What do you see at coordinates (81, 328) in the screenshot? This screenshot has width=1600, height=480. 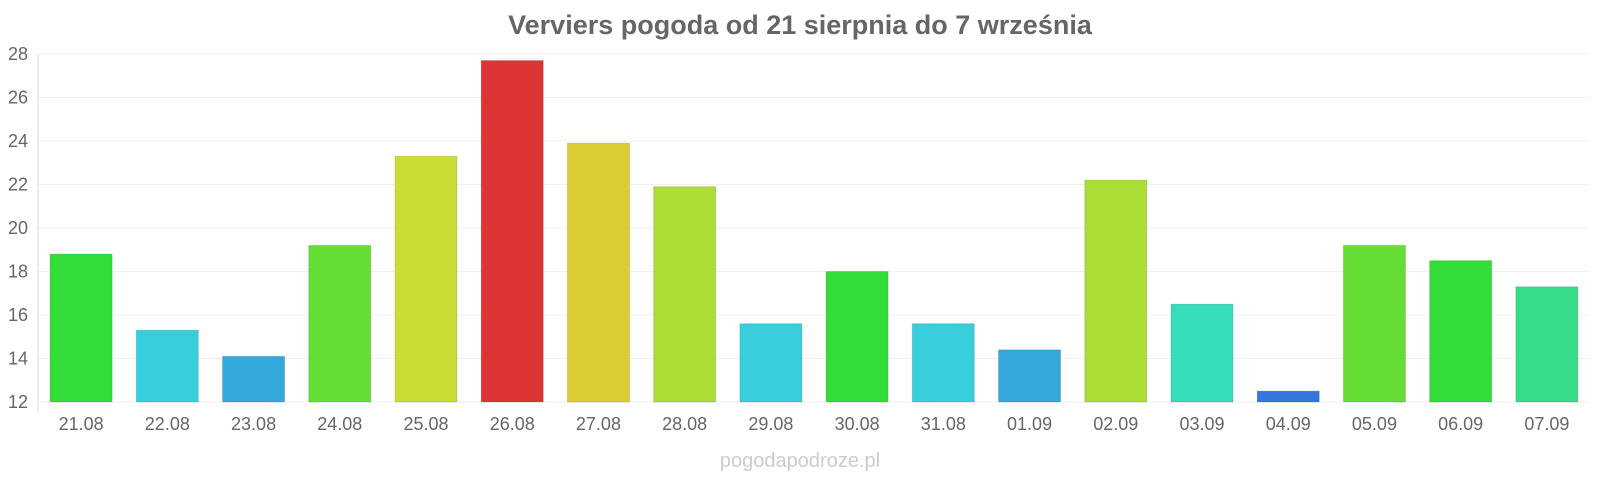 I see `bar-21.08` at bounding box center [81, 328].